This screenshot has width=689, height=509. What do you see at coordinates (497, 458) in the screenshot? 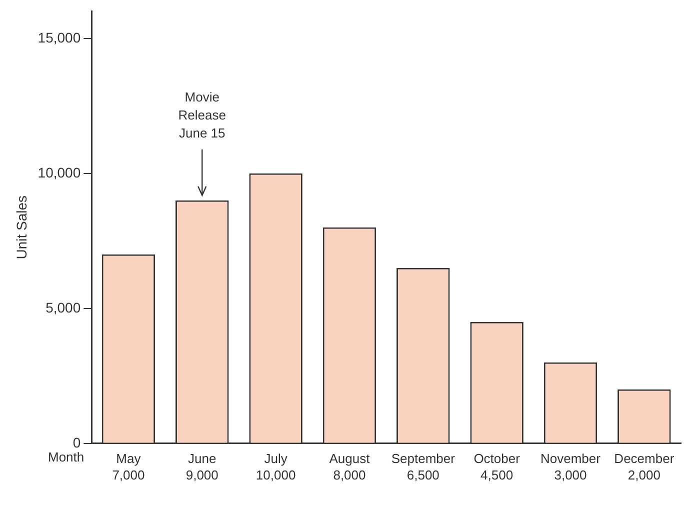
I see `x-tick-label: October` at bounding box center [497, 458].